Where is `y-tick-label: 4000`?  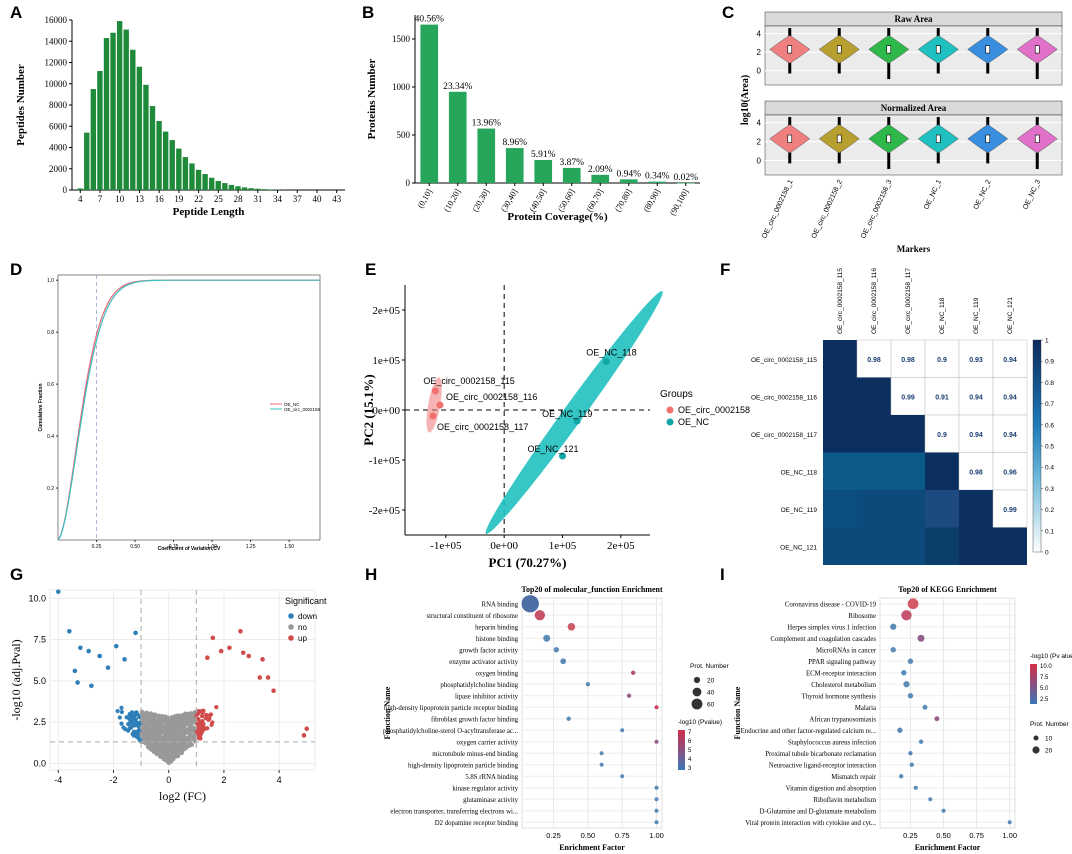 y-tick-label: 4000 is located at coordinates (58, 148).